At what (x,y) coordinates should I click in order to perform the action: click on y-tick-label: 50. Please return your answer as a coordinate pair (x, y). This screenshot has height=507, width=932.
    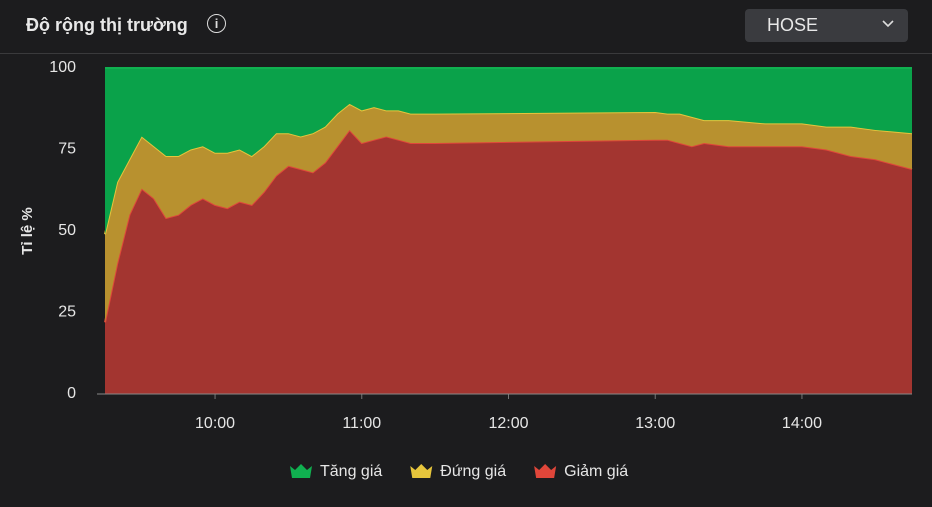
    Looking at the image, I should click on (67, 230).